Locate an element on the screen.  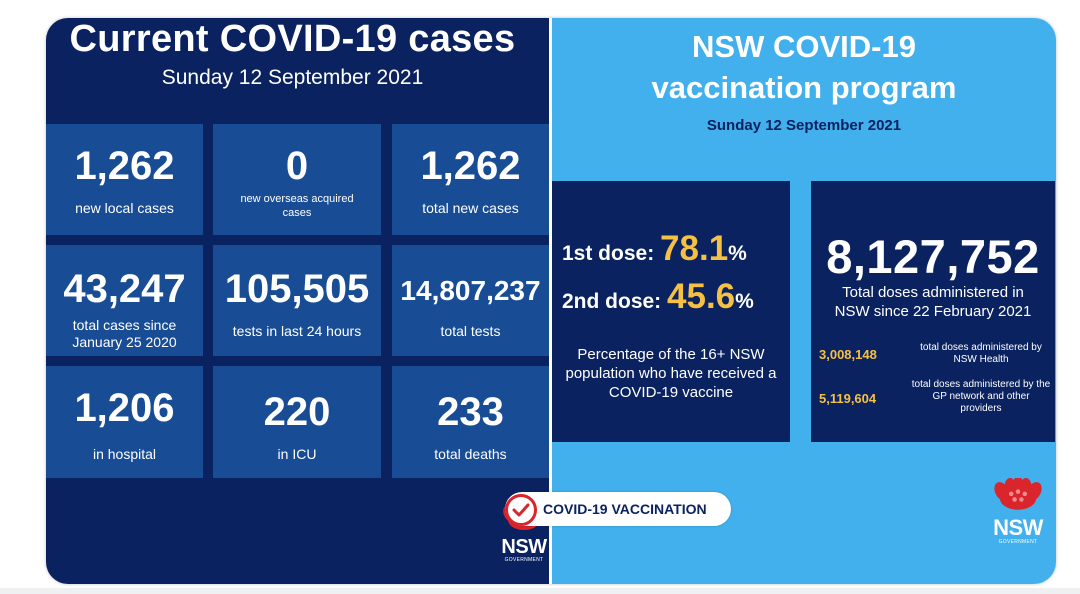
tile-total-cases: 43,247 total cases since January 25 2020 is located at coordinates (124, 300).